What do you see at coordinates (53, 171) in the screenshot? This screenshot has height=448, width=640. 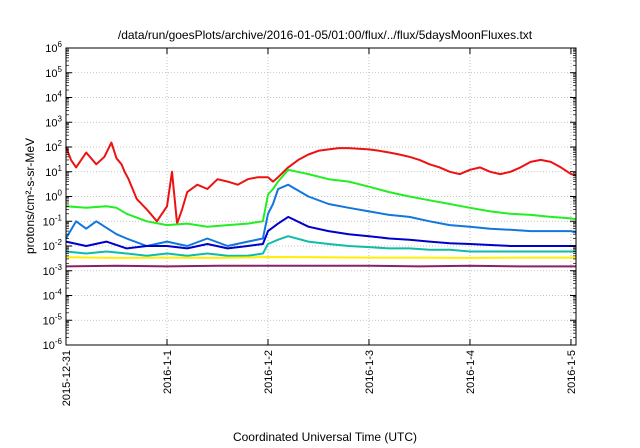 I see `y-tick-label: 10¹` at bounding box center [53, 171].